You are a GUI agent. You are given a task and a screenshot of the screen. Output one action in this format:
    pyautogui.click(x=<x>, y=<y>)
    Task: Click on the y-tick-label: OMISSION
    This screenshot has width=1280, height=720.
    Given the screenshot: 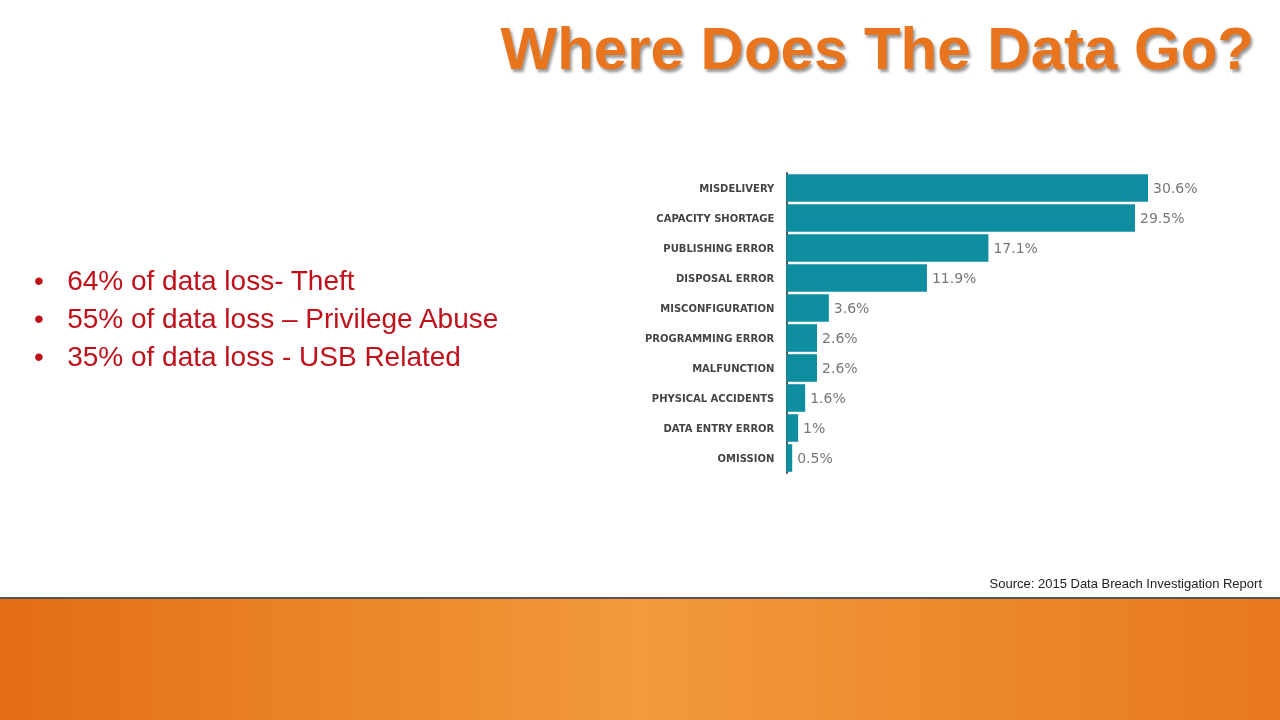 What is the action you would take?
    pyautogui.click(x=746, y=458)
    